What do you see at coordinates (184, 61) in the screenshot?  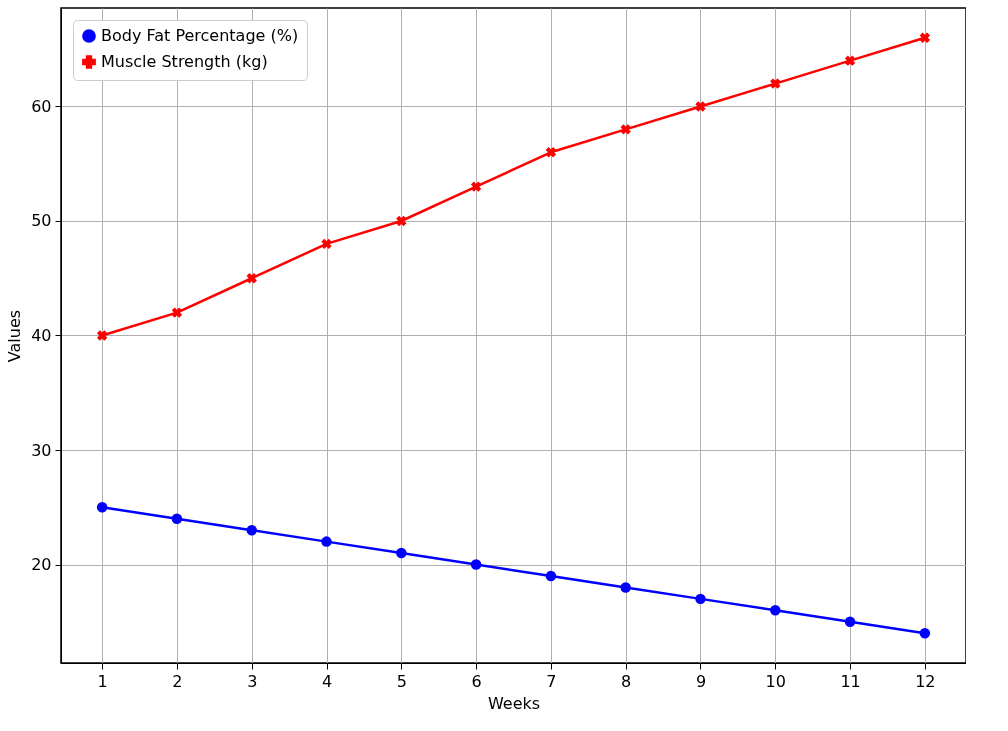 I see `legend-label: Muscle Strength (kg)` at bounding box center [184, 61].